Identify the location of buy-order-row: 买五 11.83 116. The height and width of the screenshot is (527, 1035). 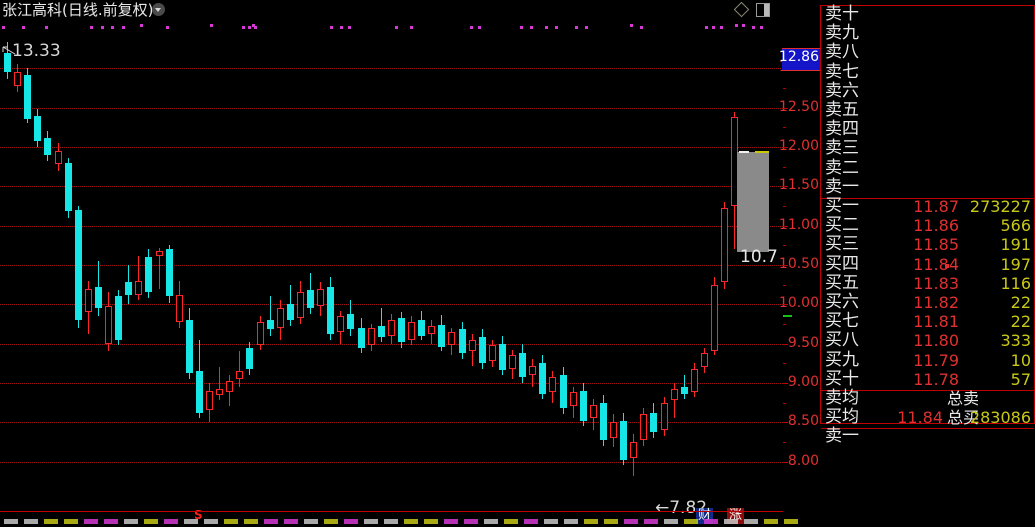
(927, 284).